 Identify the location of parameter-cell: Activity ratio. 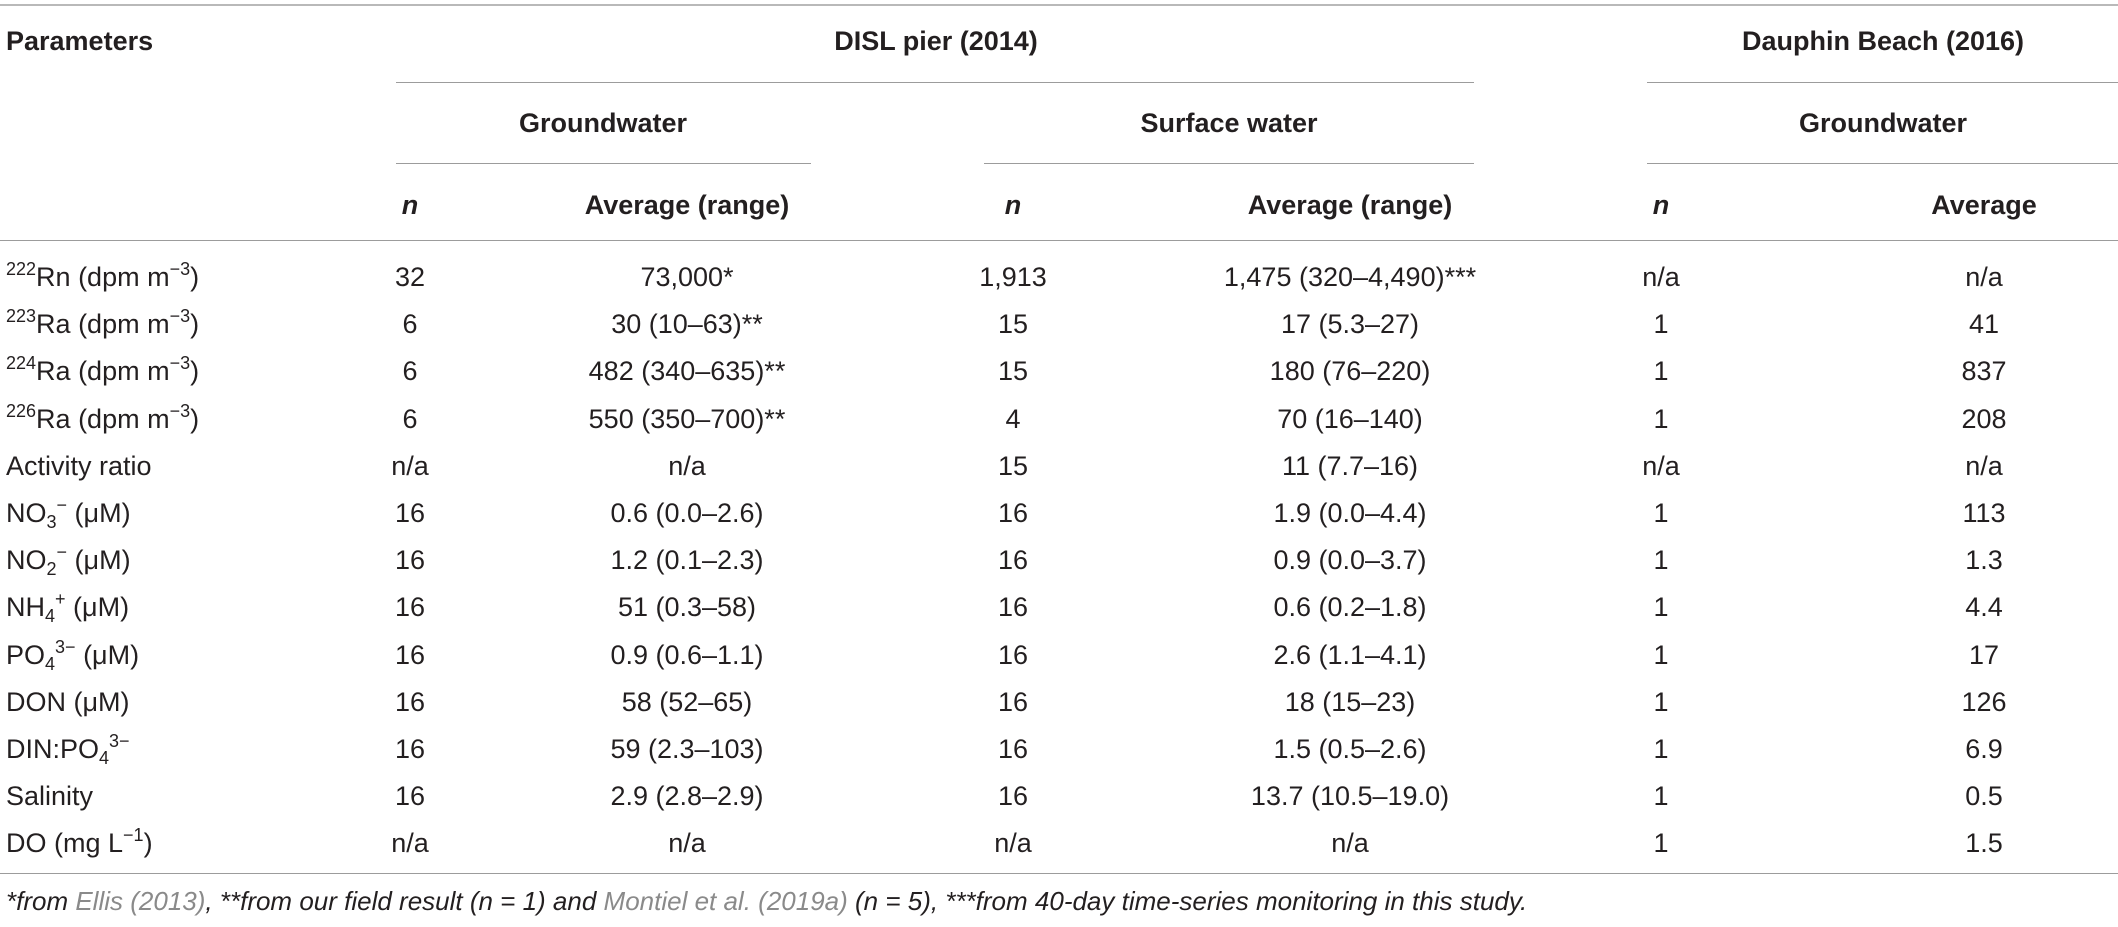
(79, 466).